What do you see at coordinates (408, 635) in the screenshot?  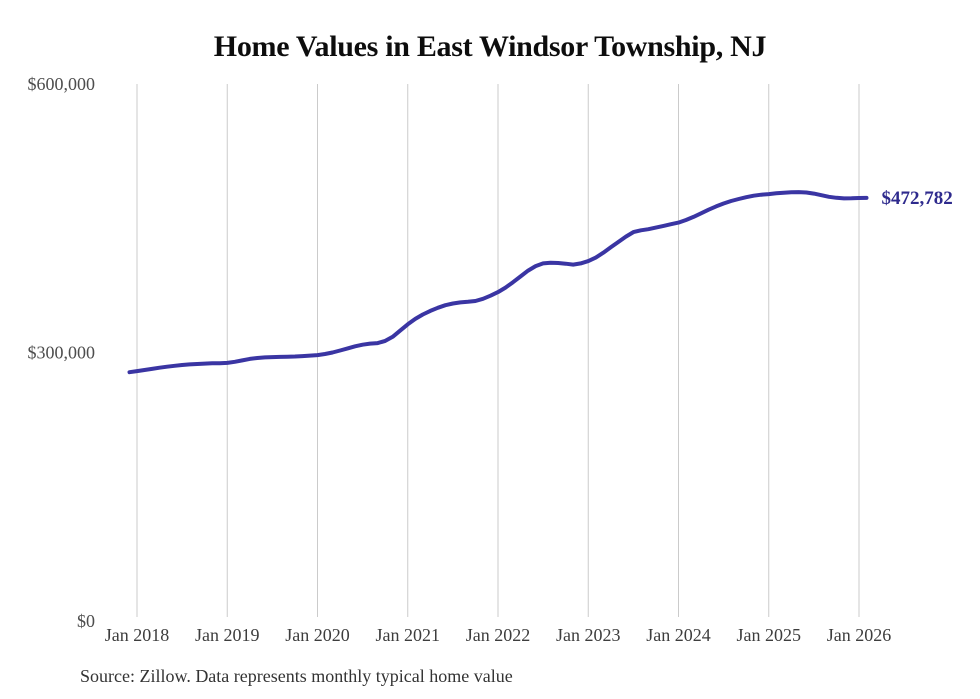 I see `x-tick-label: Jan 2021` at bounding box center [408, 635].